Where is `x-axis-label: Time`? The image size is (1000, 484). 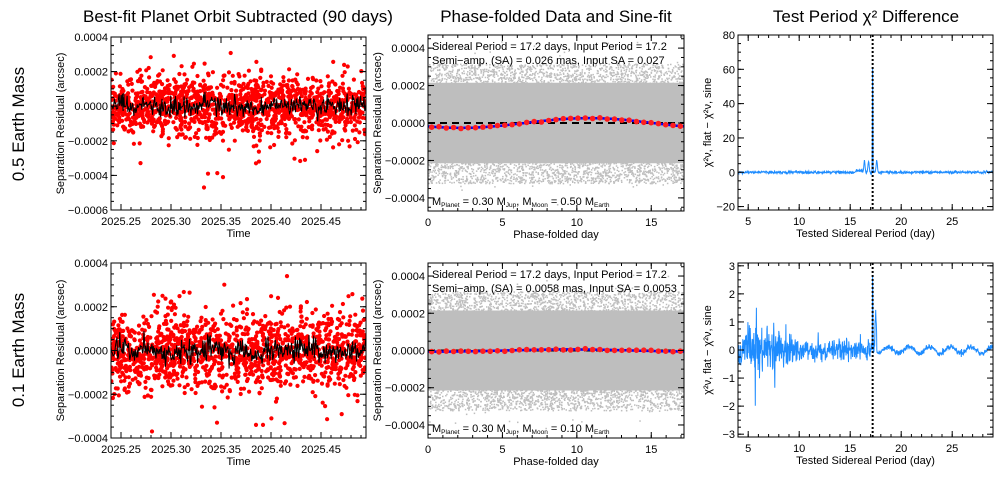 x-axis-label: Time is located at coordinates (238, 234).